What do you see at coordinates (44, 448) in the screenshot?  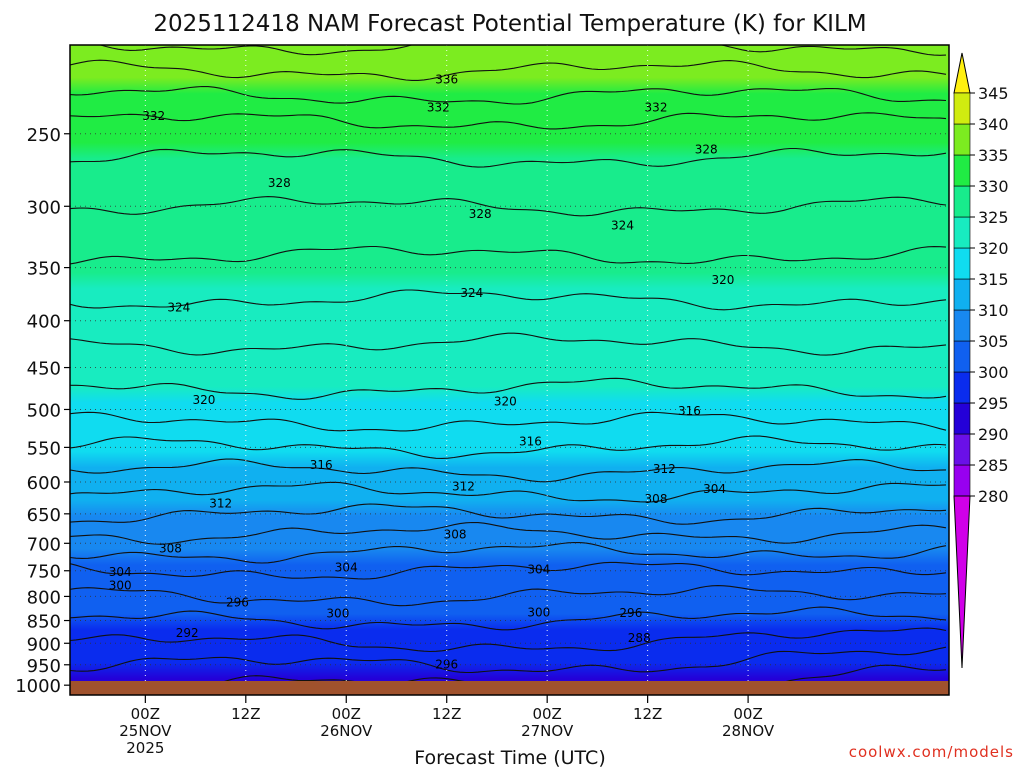 I see `y-tick-label: 550` at bounding box center [44, 448].